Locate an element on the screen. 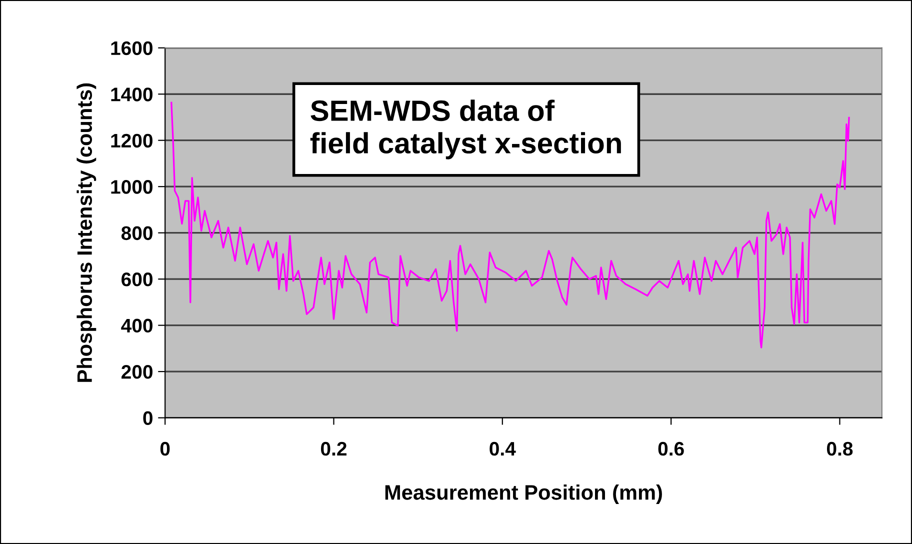  x-tick-label: 0.6 is located at coordinates (671, 449).